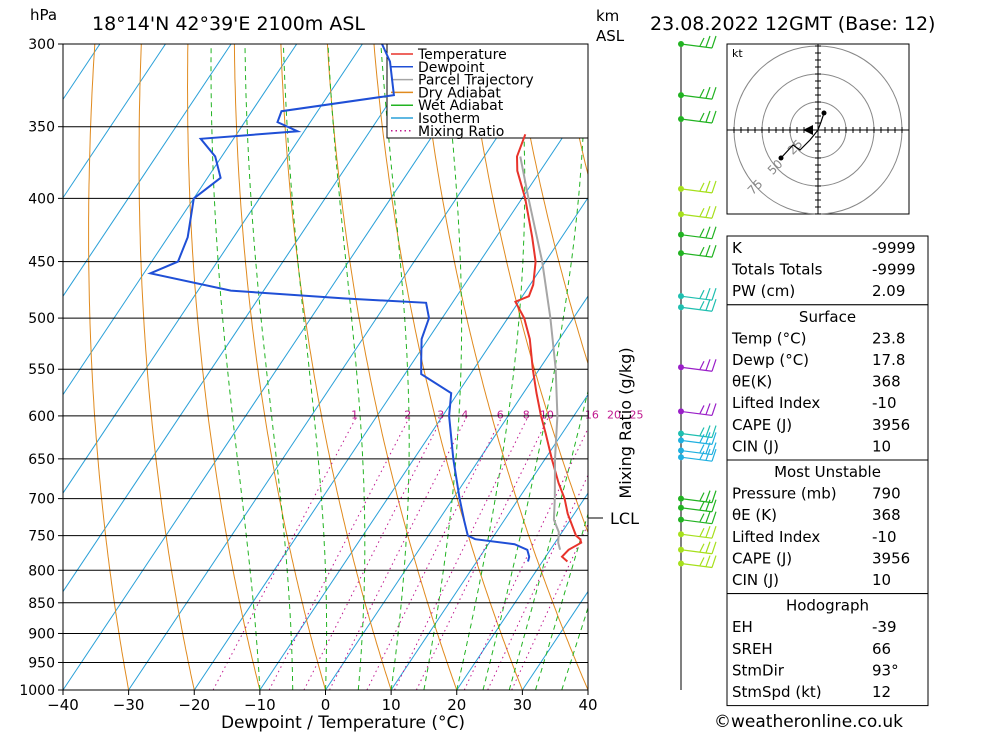 The height and width of the screenshot is (733, 1000). I want to click on date-label: 23.08.2022 12GMT (Base: 12), so click(792, 24).